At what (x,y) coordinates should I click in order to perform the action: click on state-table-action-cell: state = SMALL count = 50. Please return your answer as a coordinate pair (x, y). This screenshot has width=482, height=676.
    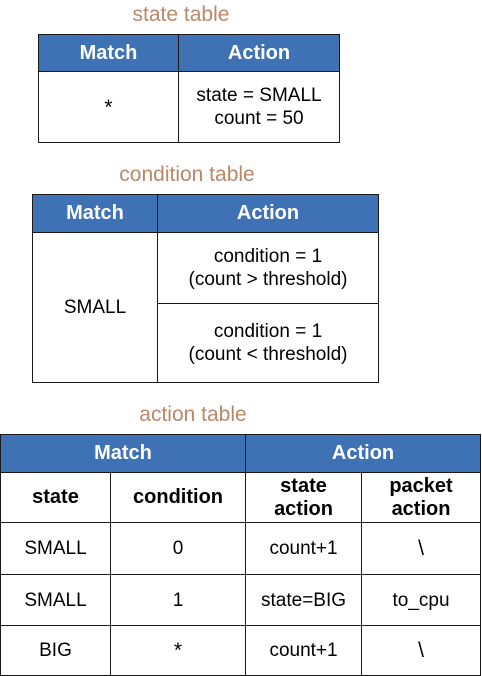
    Looking at the image, I should click on (259, 107).